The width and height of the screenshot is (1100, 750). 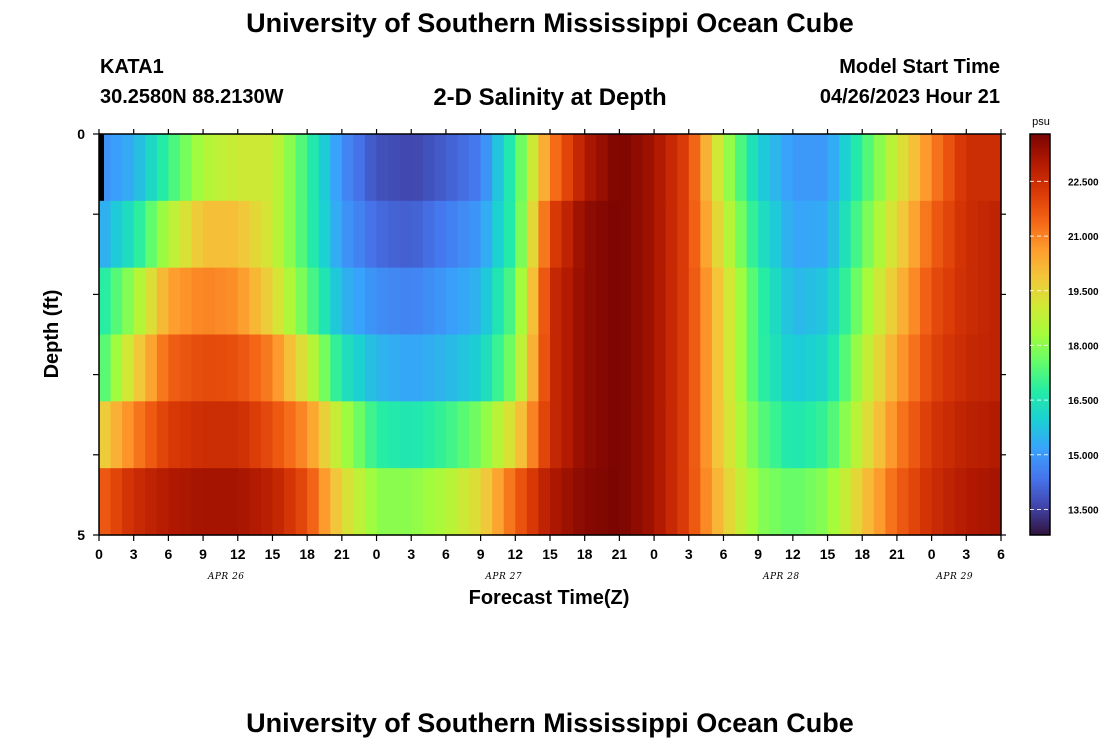 I want to click on colorbar-tick-label: 13.500, so click(x=1083, y=510).